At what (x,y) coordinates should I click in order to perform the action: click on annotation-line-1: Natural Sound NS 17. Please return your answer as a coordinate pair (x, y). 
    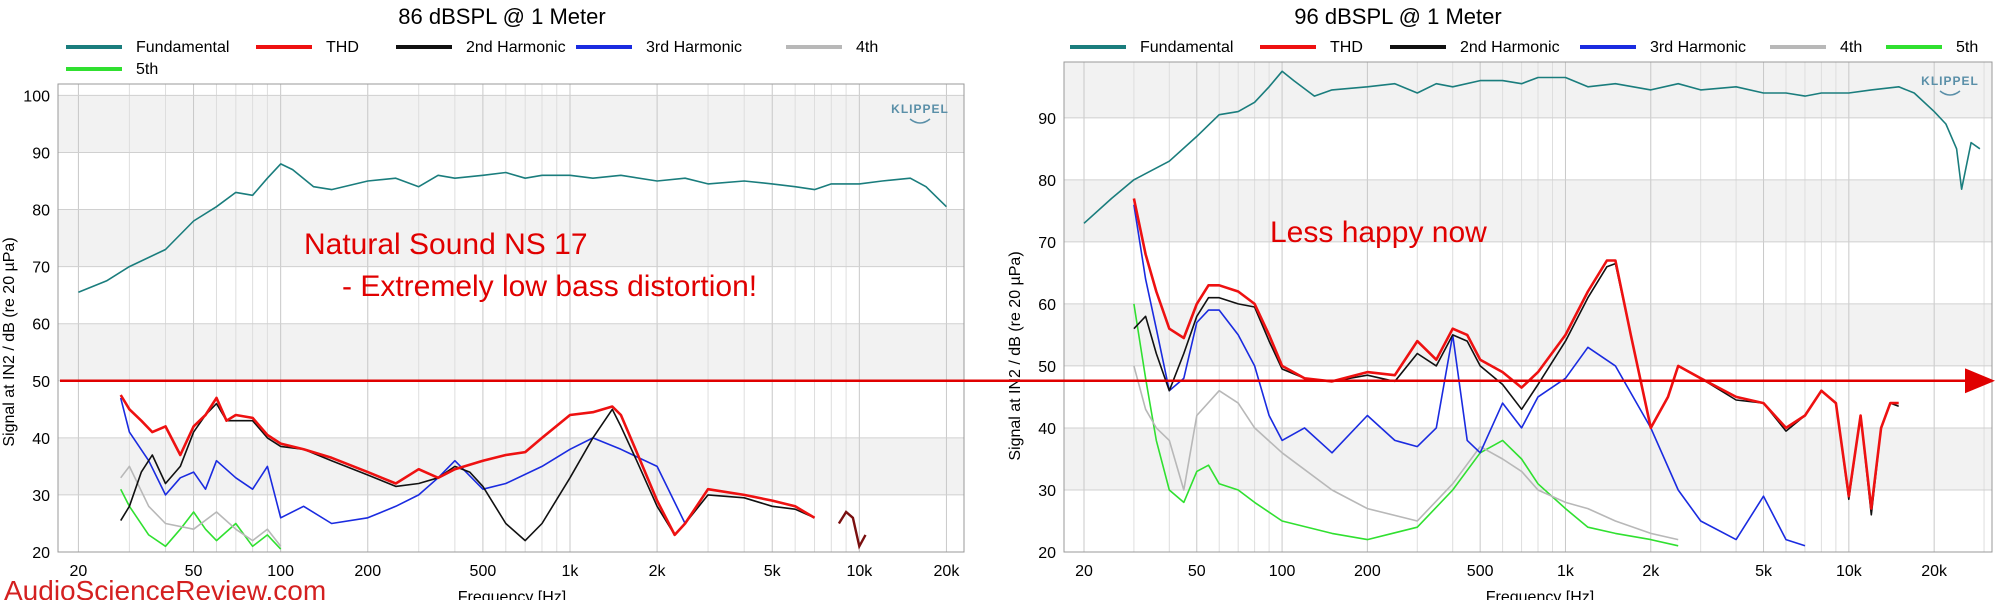
    Looking at the image, I should click on (446, 244).